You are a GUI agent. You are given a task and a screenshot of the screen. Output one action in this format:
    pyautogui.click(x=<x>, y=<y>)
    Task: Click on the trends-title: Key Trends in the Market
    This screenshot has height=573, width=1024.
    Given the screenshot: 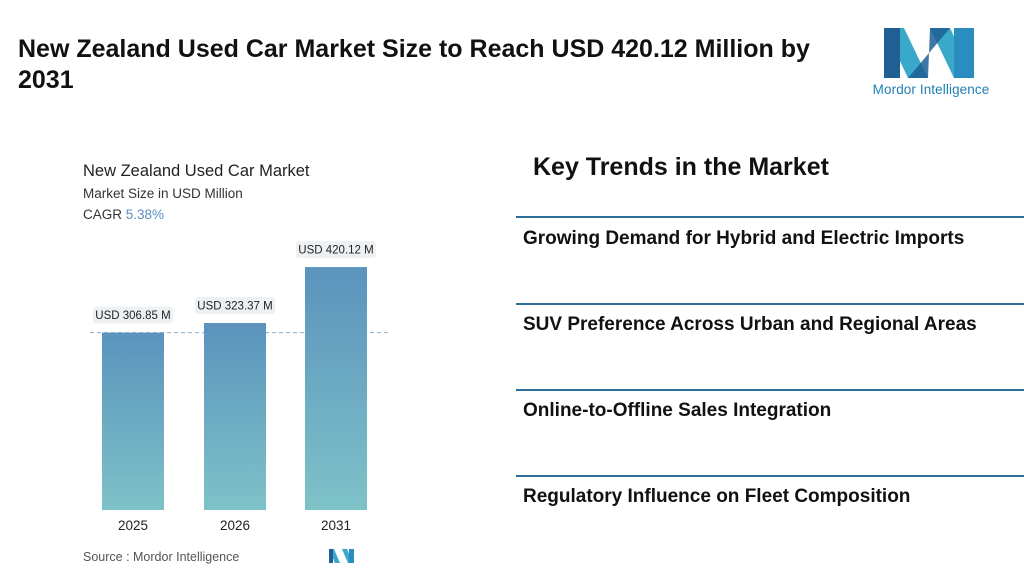 What is the action you would take?
    pyautogui.click(x=681, y=167)
    